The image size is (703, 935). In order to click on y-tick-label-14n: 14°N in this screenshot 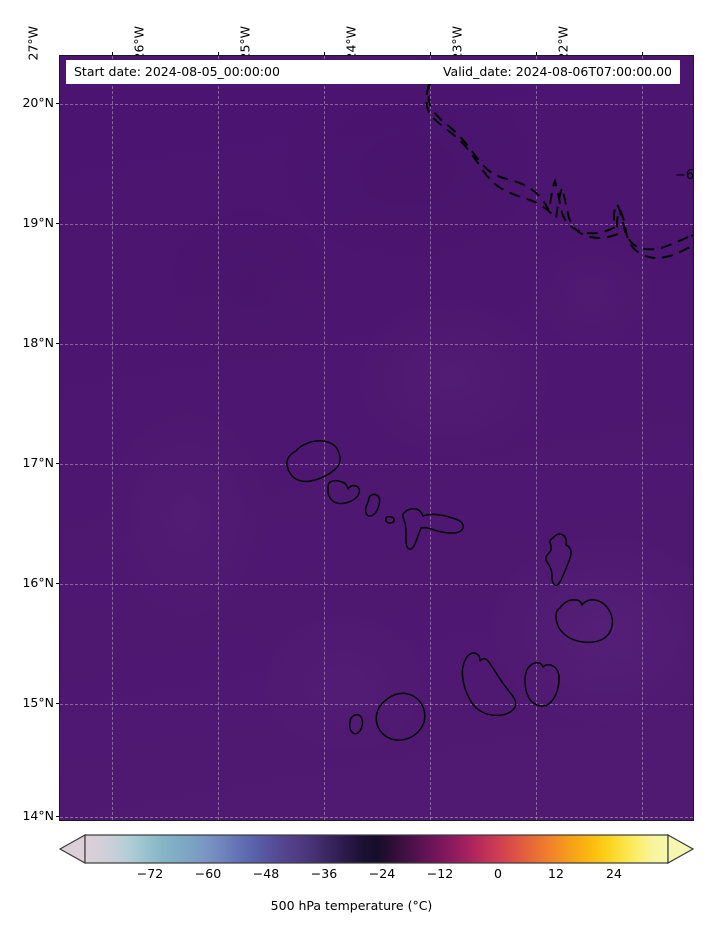, I will do `click(38, 815)`.